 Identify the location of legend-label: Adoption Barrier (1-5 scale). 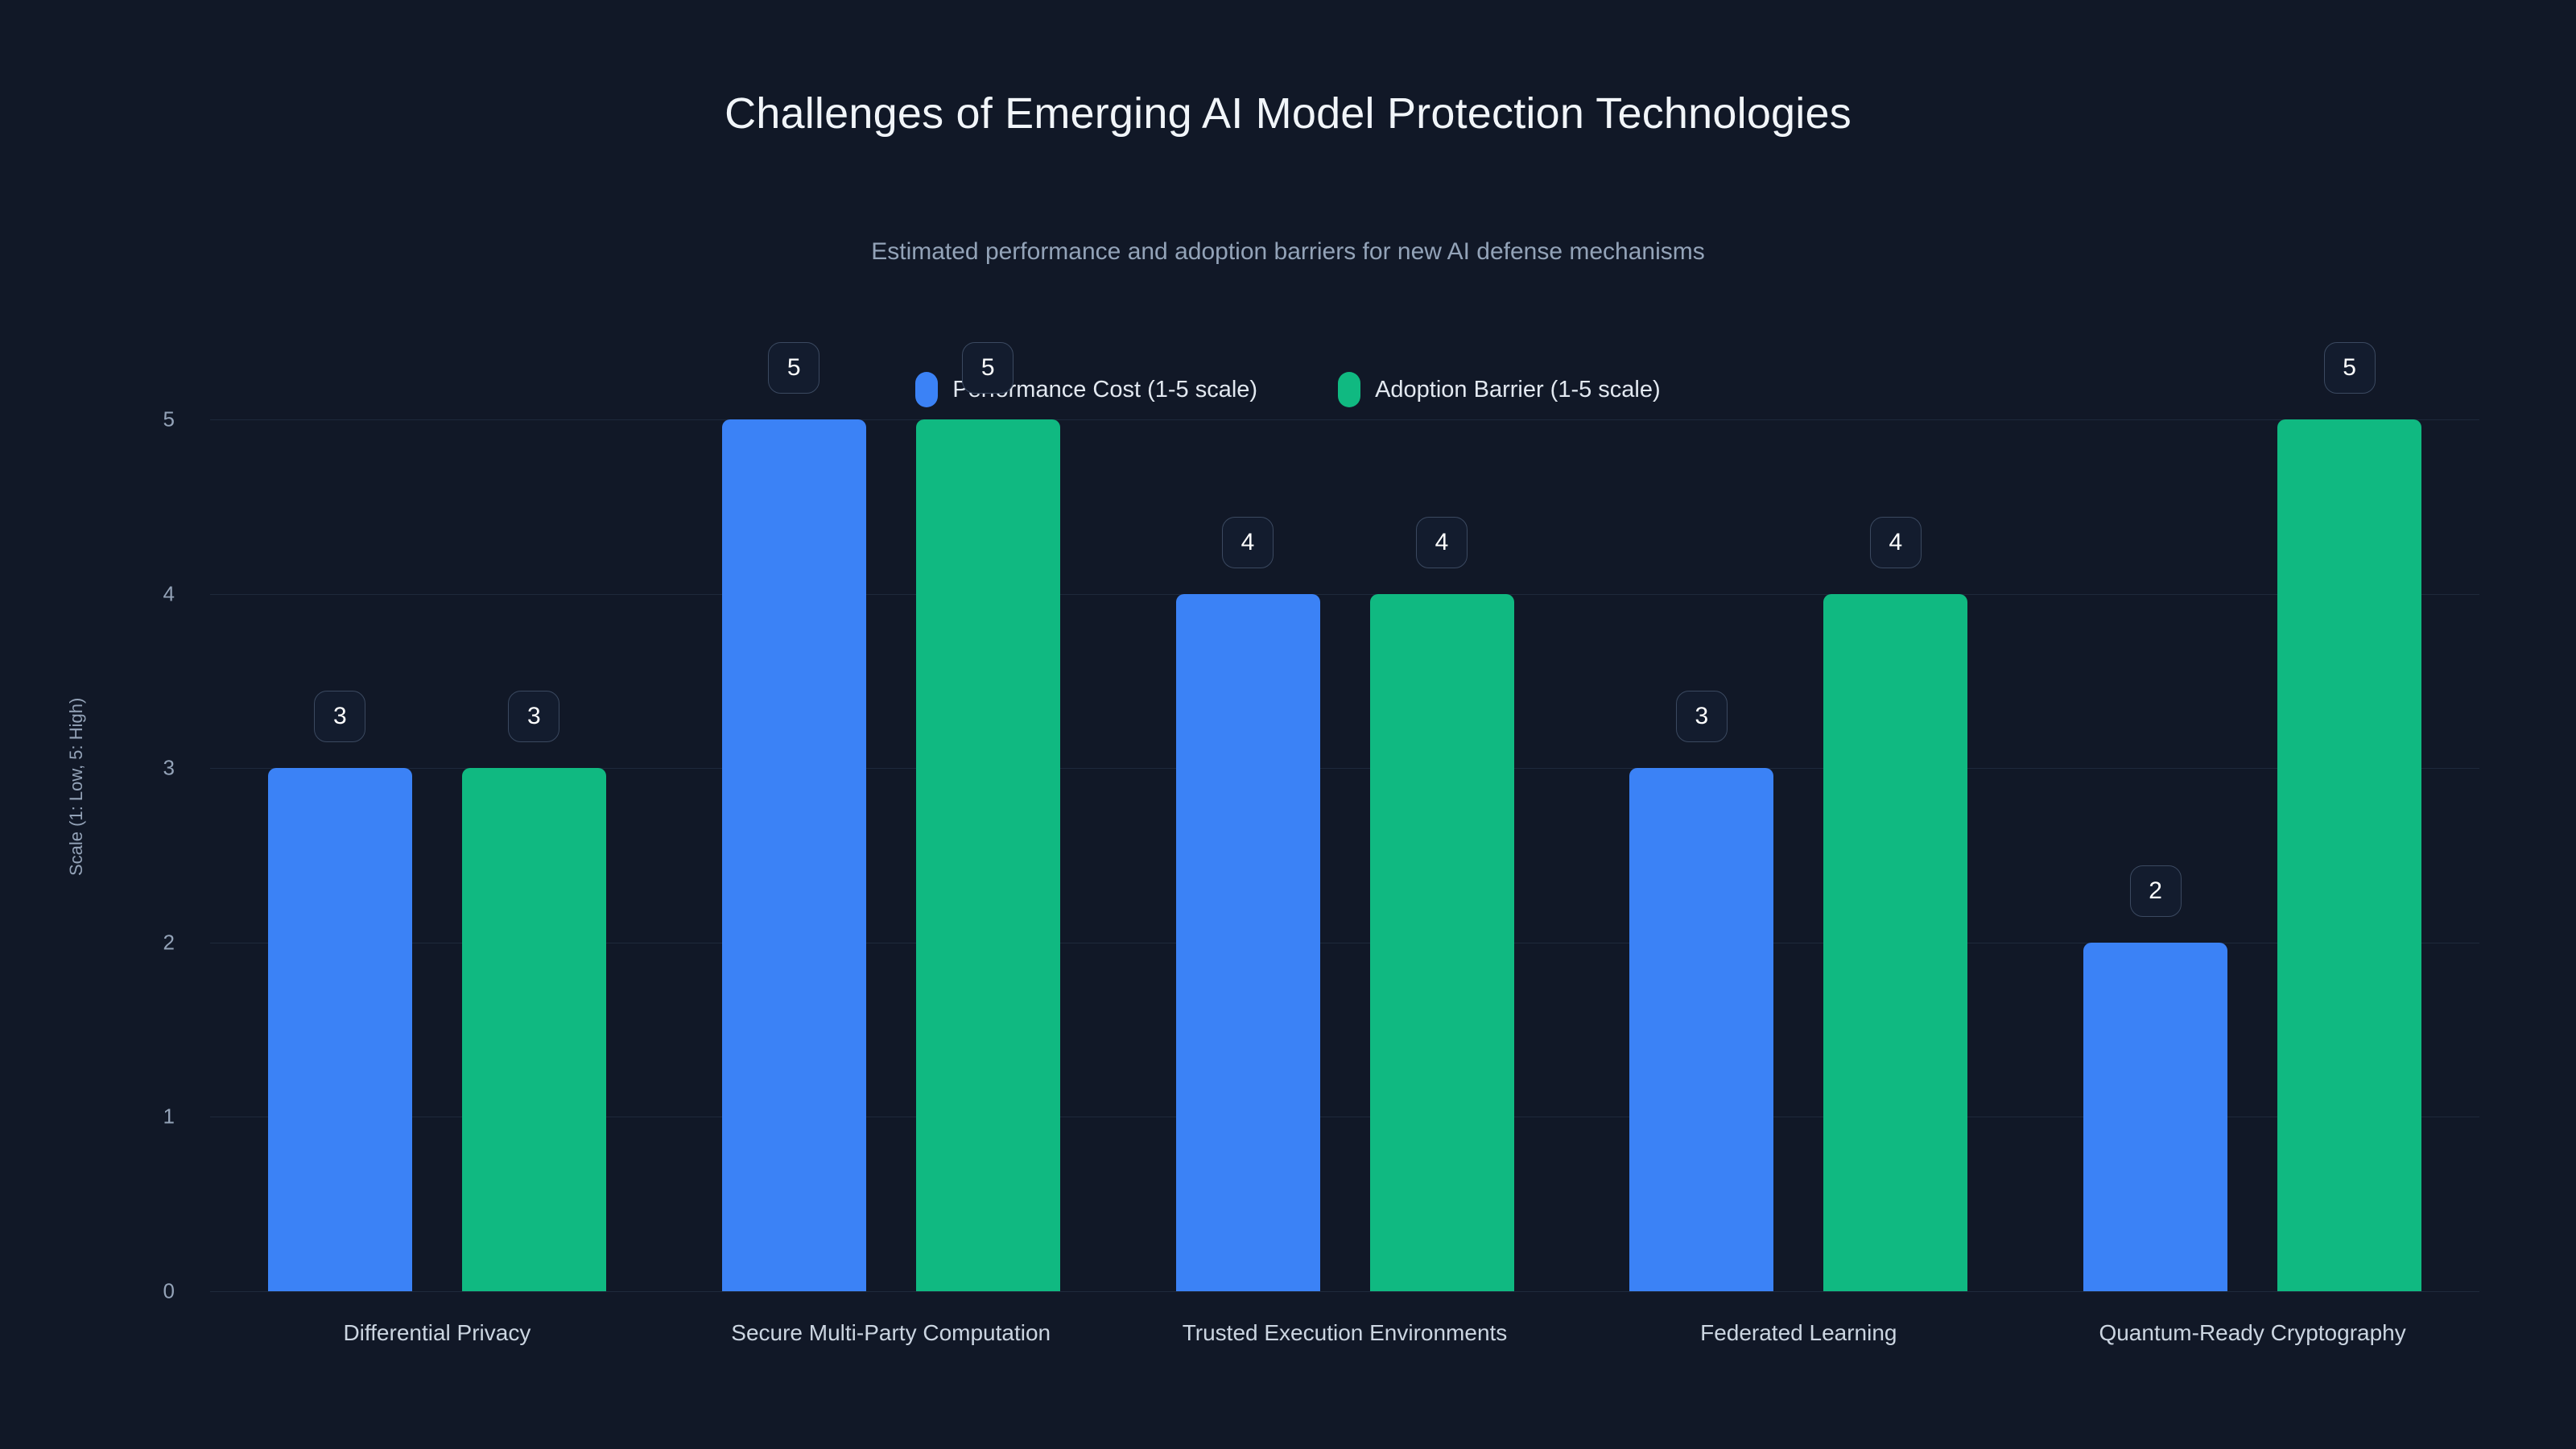
(1518, 389).